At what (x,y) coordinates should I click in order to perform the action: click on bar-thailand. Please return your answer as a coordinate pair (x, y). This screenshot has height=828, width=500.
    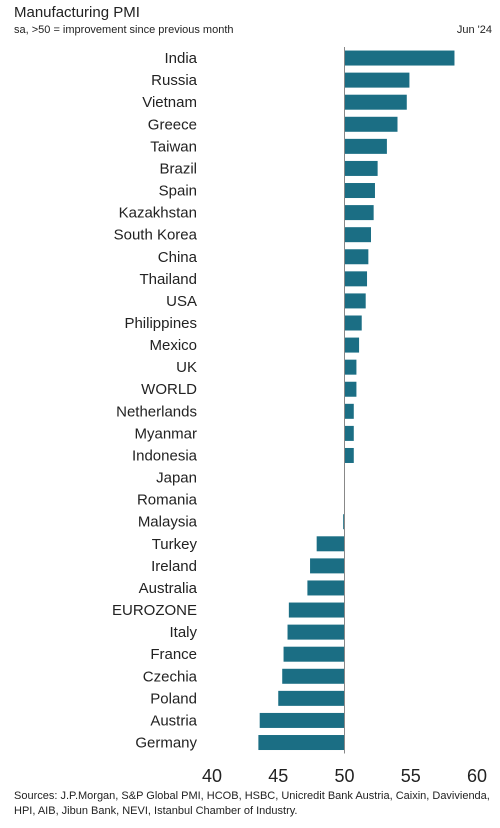
    Looking at the image, I should click on (356, 279).